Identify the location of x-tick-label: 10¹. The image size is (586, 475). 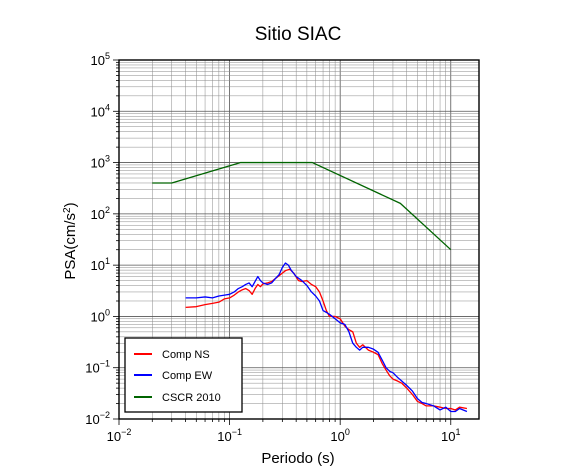
(450, 435).